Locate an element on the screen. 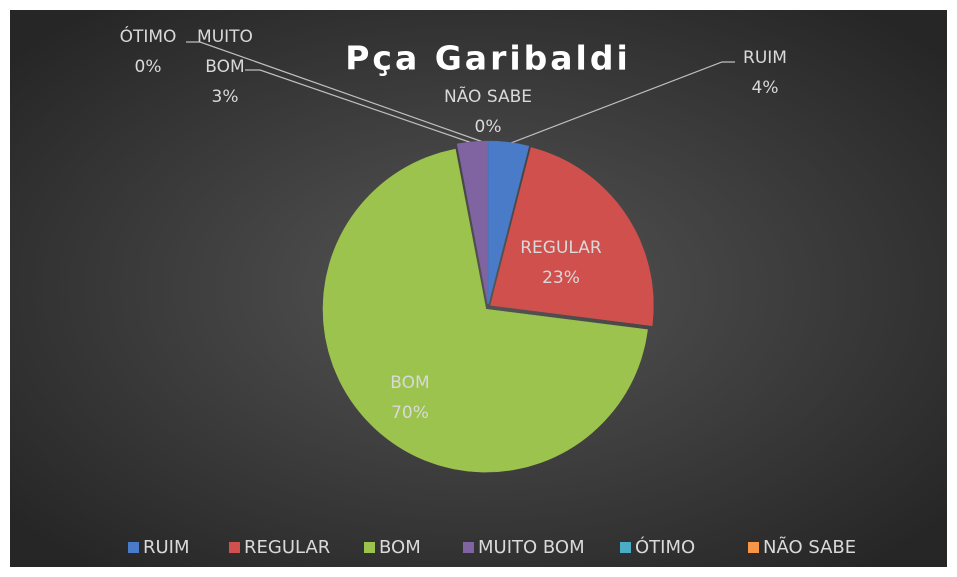  legend-label: REGULAR is located at coordinates (287, 547).